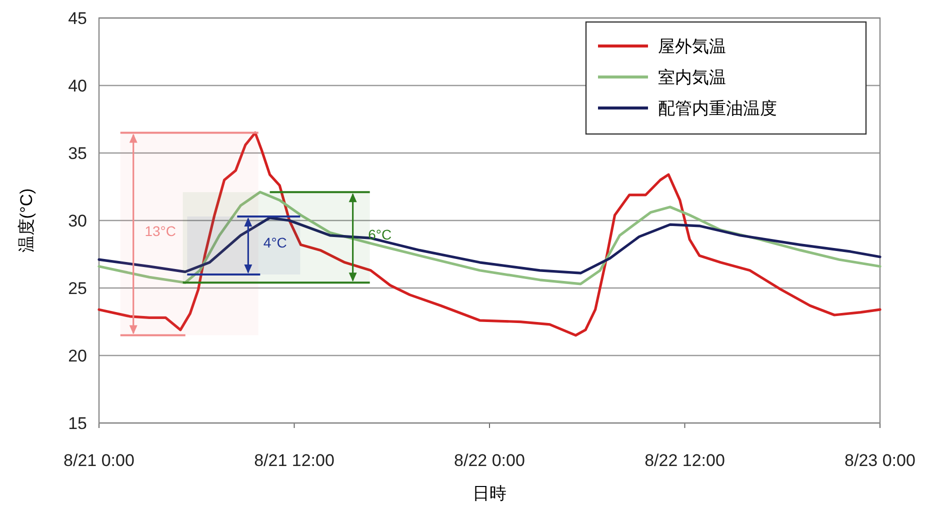 The width and height of the screenshot is (925, 506). What do you see at coordinates (880, 460) in the screenshot?
I see `x-tick-label: 8/23 0:00` at bounding box center [880, 460].